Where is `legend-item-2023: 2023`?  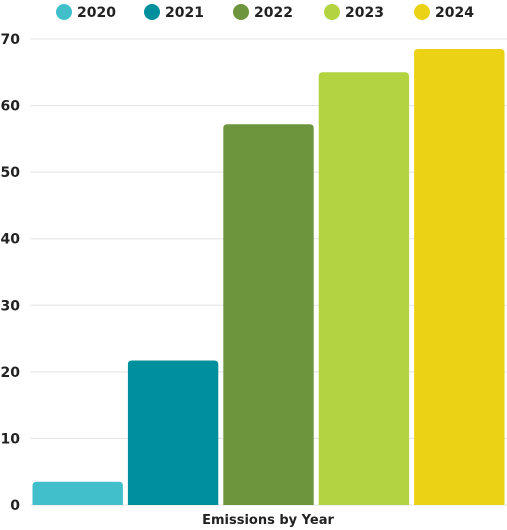 legend-item-2023: 2023 is located at coordinates (354, 12).